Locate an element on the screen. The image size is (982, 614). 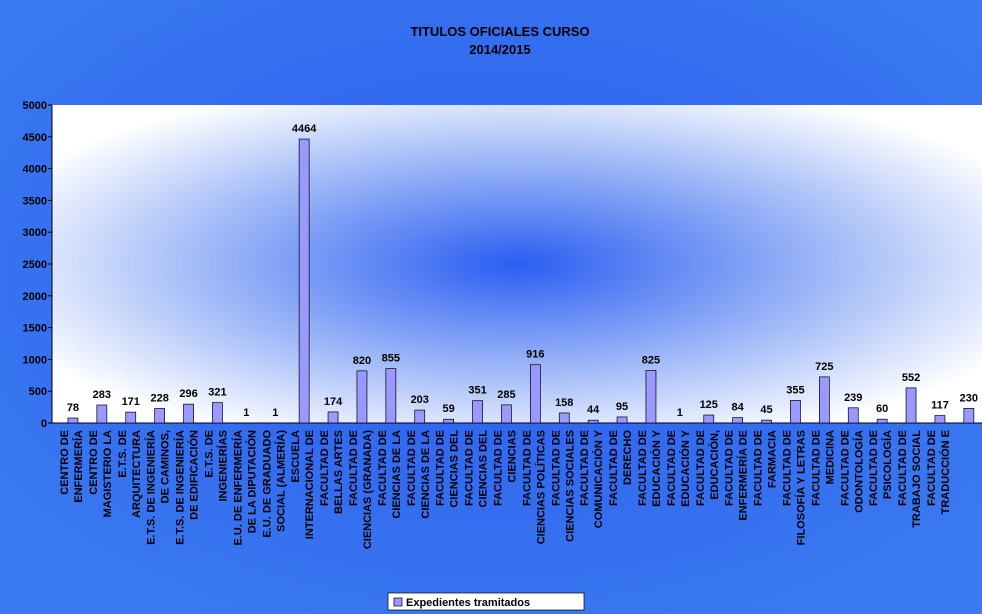
y-tick-label: 2500 is located at coordinates (35, 265).